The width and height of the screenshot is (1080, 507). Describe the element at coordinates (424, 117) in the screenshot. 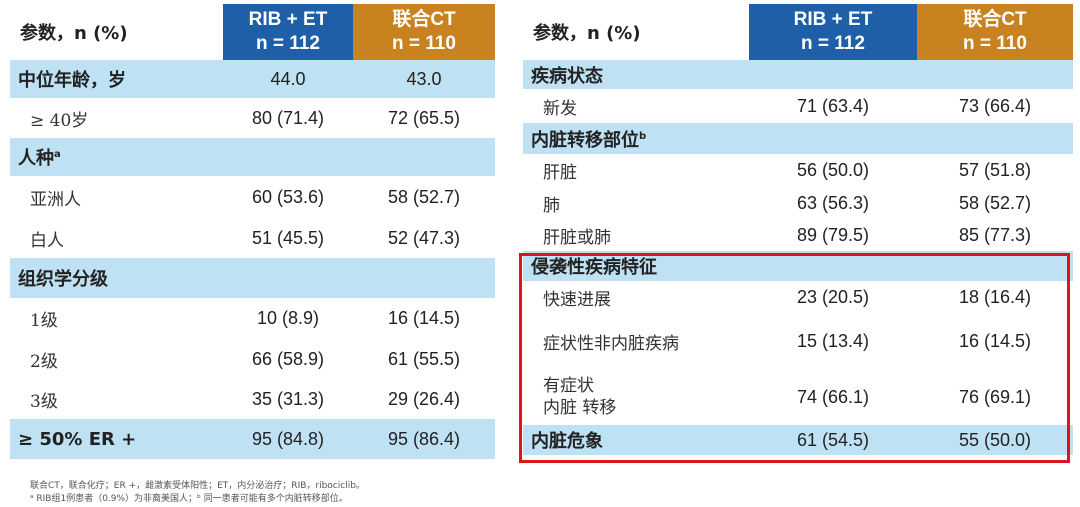

I see `ct-value: 72 (65.5)` at that location.